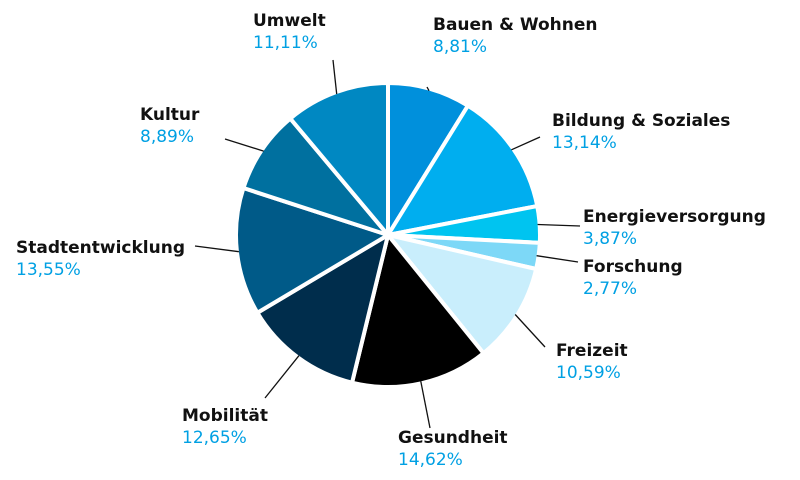 This screenshot has height=480, width=800. I want to click on slice-label-forschung: Forschung, so click(633, 267).